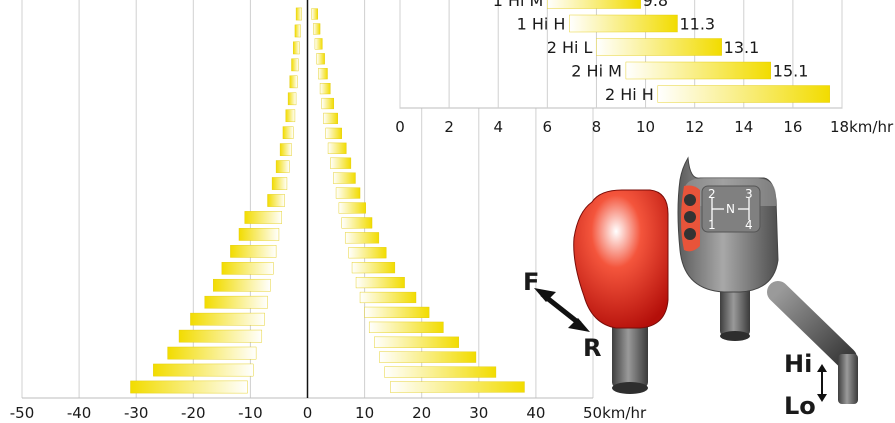  I want to click on hi-lo-lever-handle, so click(812, 325).